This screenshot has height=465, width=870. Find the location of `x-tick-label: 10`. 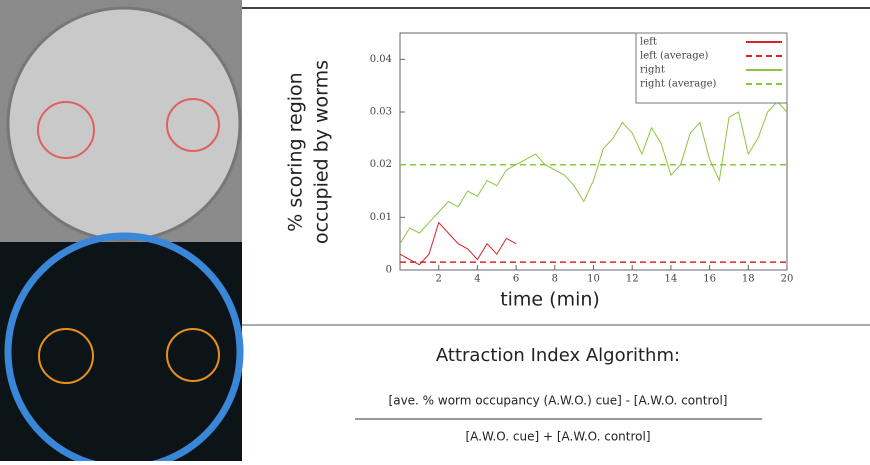

x-tick-label: 10 is located at coordinates (593, 279).